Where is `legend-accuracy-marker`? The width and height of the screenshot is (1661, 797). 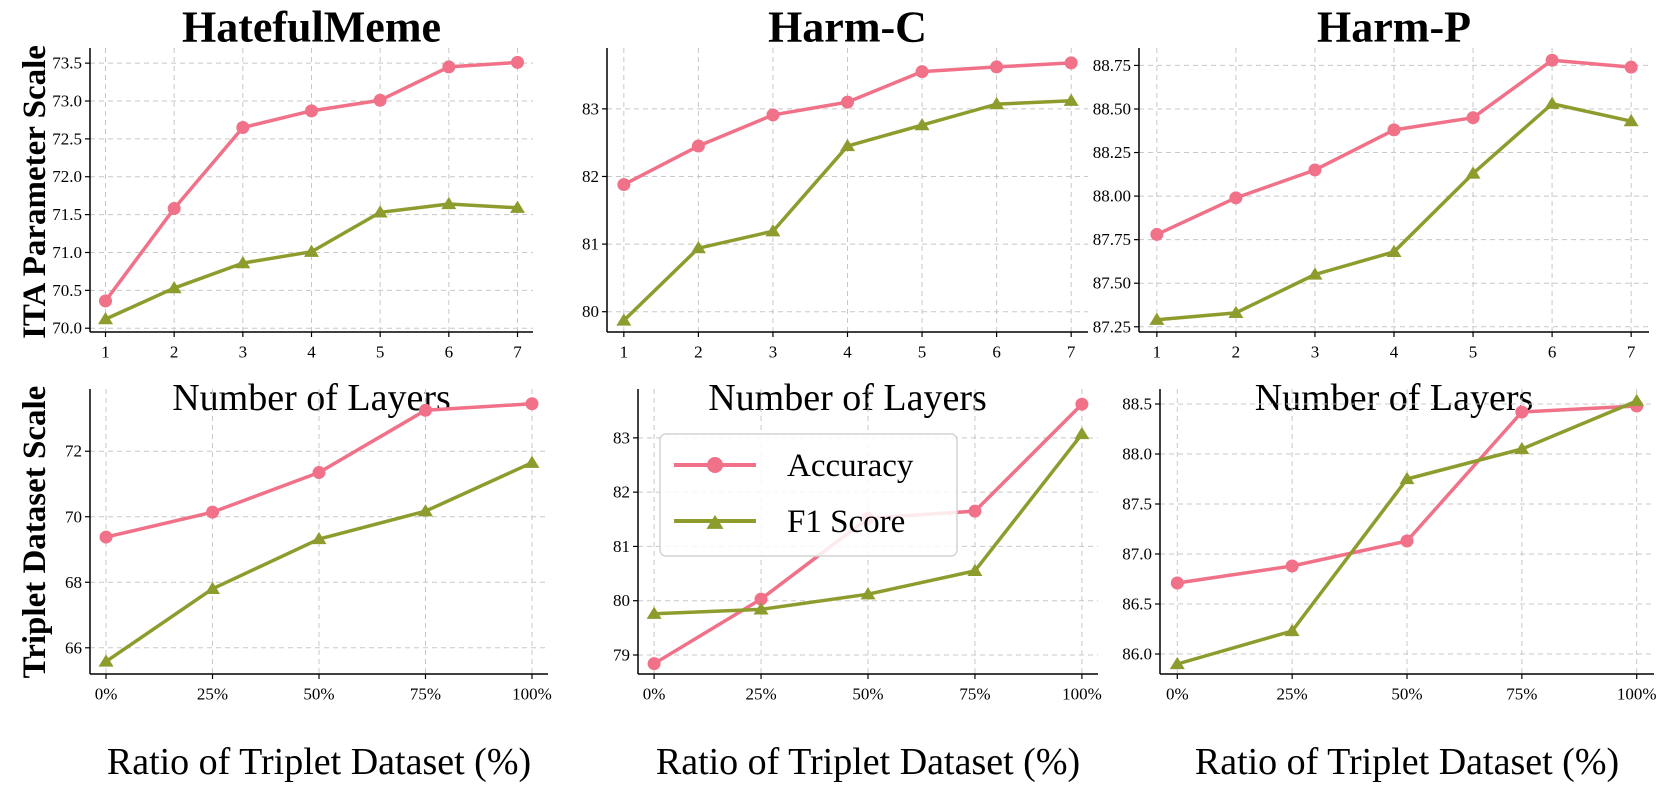
legend-accuracy-marker is located at coordinates (715, 465).